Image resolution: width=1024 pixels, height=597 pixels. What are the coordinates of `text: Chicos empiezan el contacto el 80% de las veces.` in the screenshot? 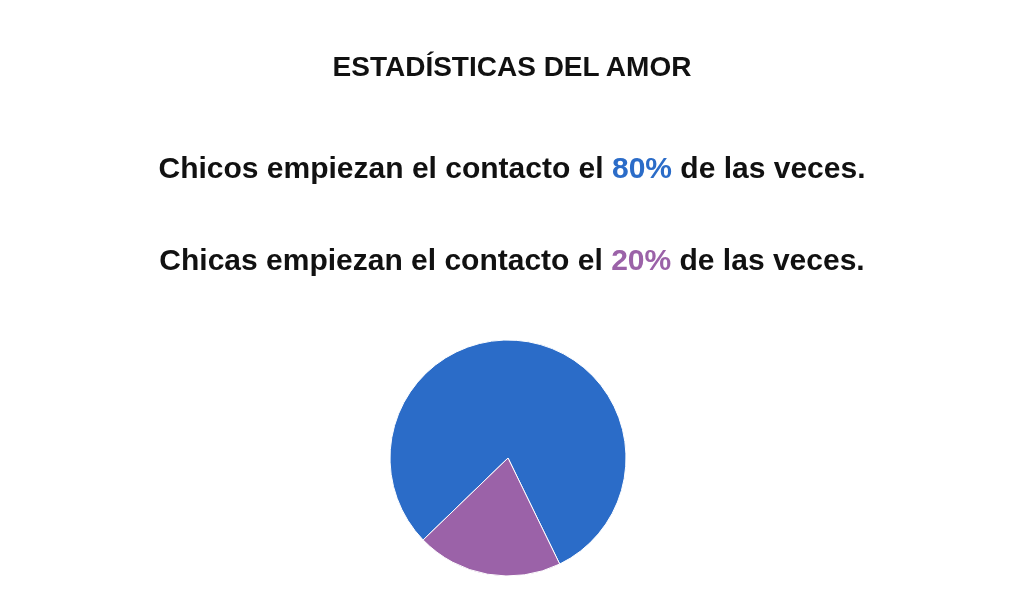 It's located at (512, 167).